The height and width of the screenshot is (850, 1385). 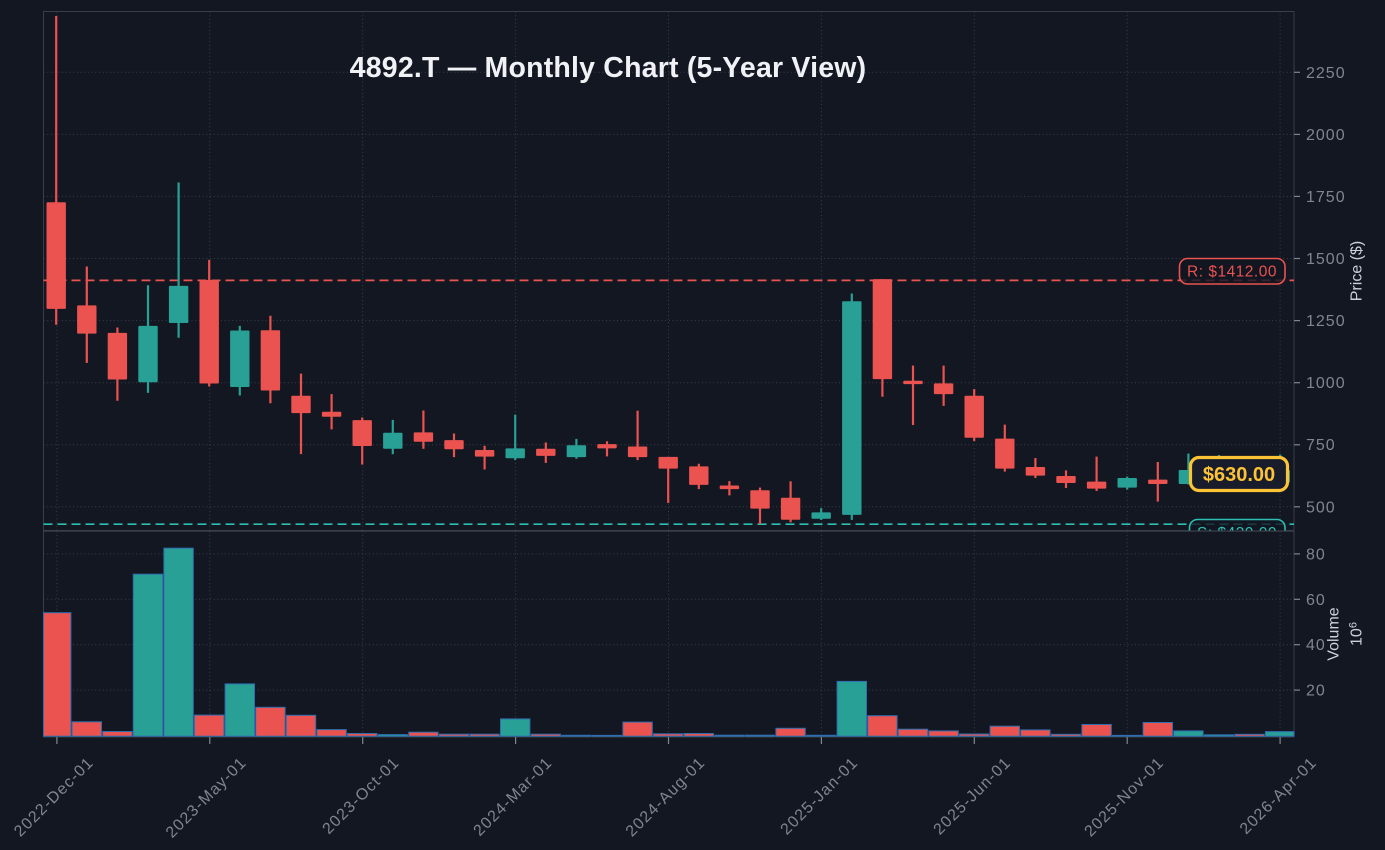 I want to click on svg-text: Price ($), so click(x=1357, y=271).